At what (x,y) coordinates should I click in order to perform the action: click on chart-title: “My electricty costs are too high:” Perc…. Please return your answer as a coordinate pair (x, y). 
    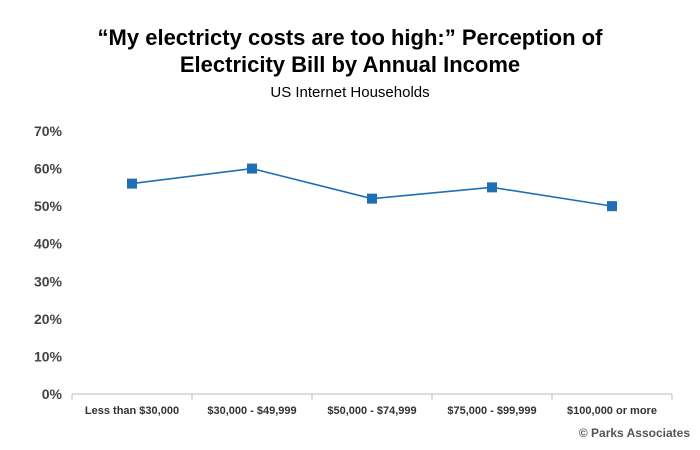
    Looking at the image, I should click on (350, 51).